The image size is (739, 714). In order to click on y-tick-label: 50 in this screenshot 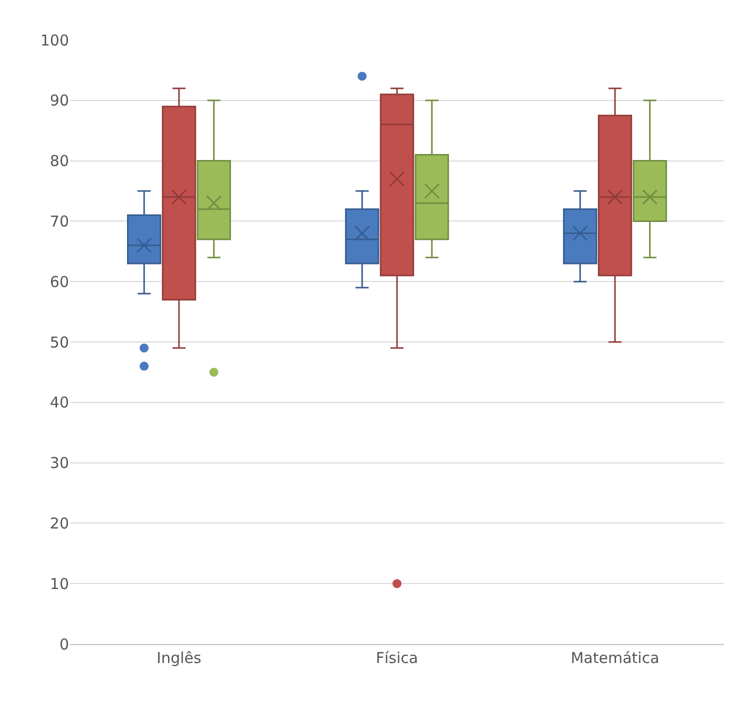, I will do `click(59, 342)`.